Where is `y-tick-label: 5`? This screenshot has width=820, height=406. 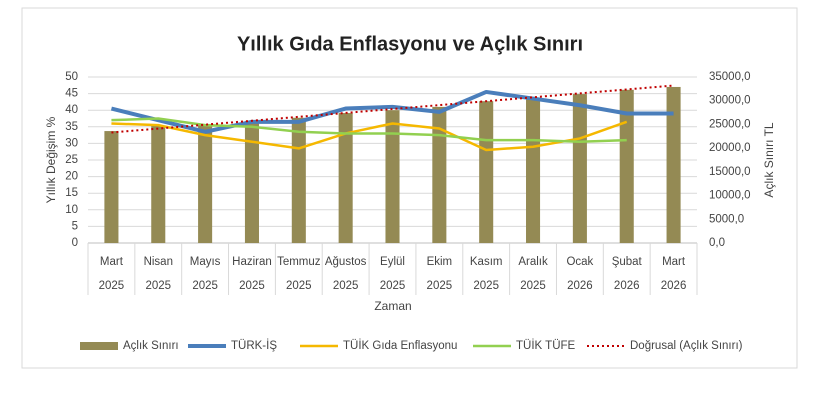 y-tick-label: 5 is located at coordinates (75, 226).